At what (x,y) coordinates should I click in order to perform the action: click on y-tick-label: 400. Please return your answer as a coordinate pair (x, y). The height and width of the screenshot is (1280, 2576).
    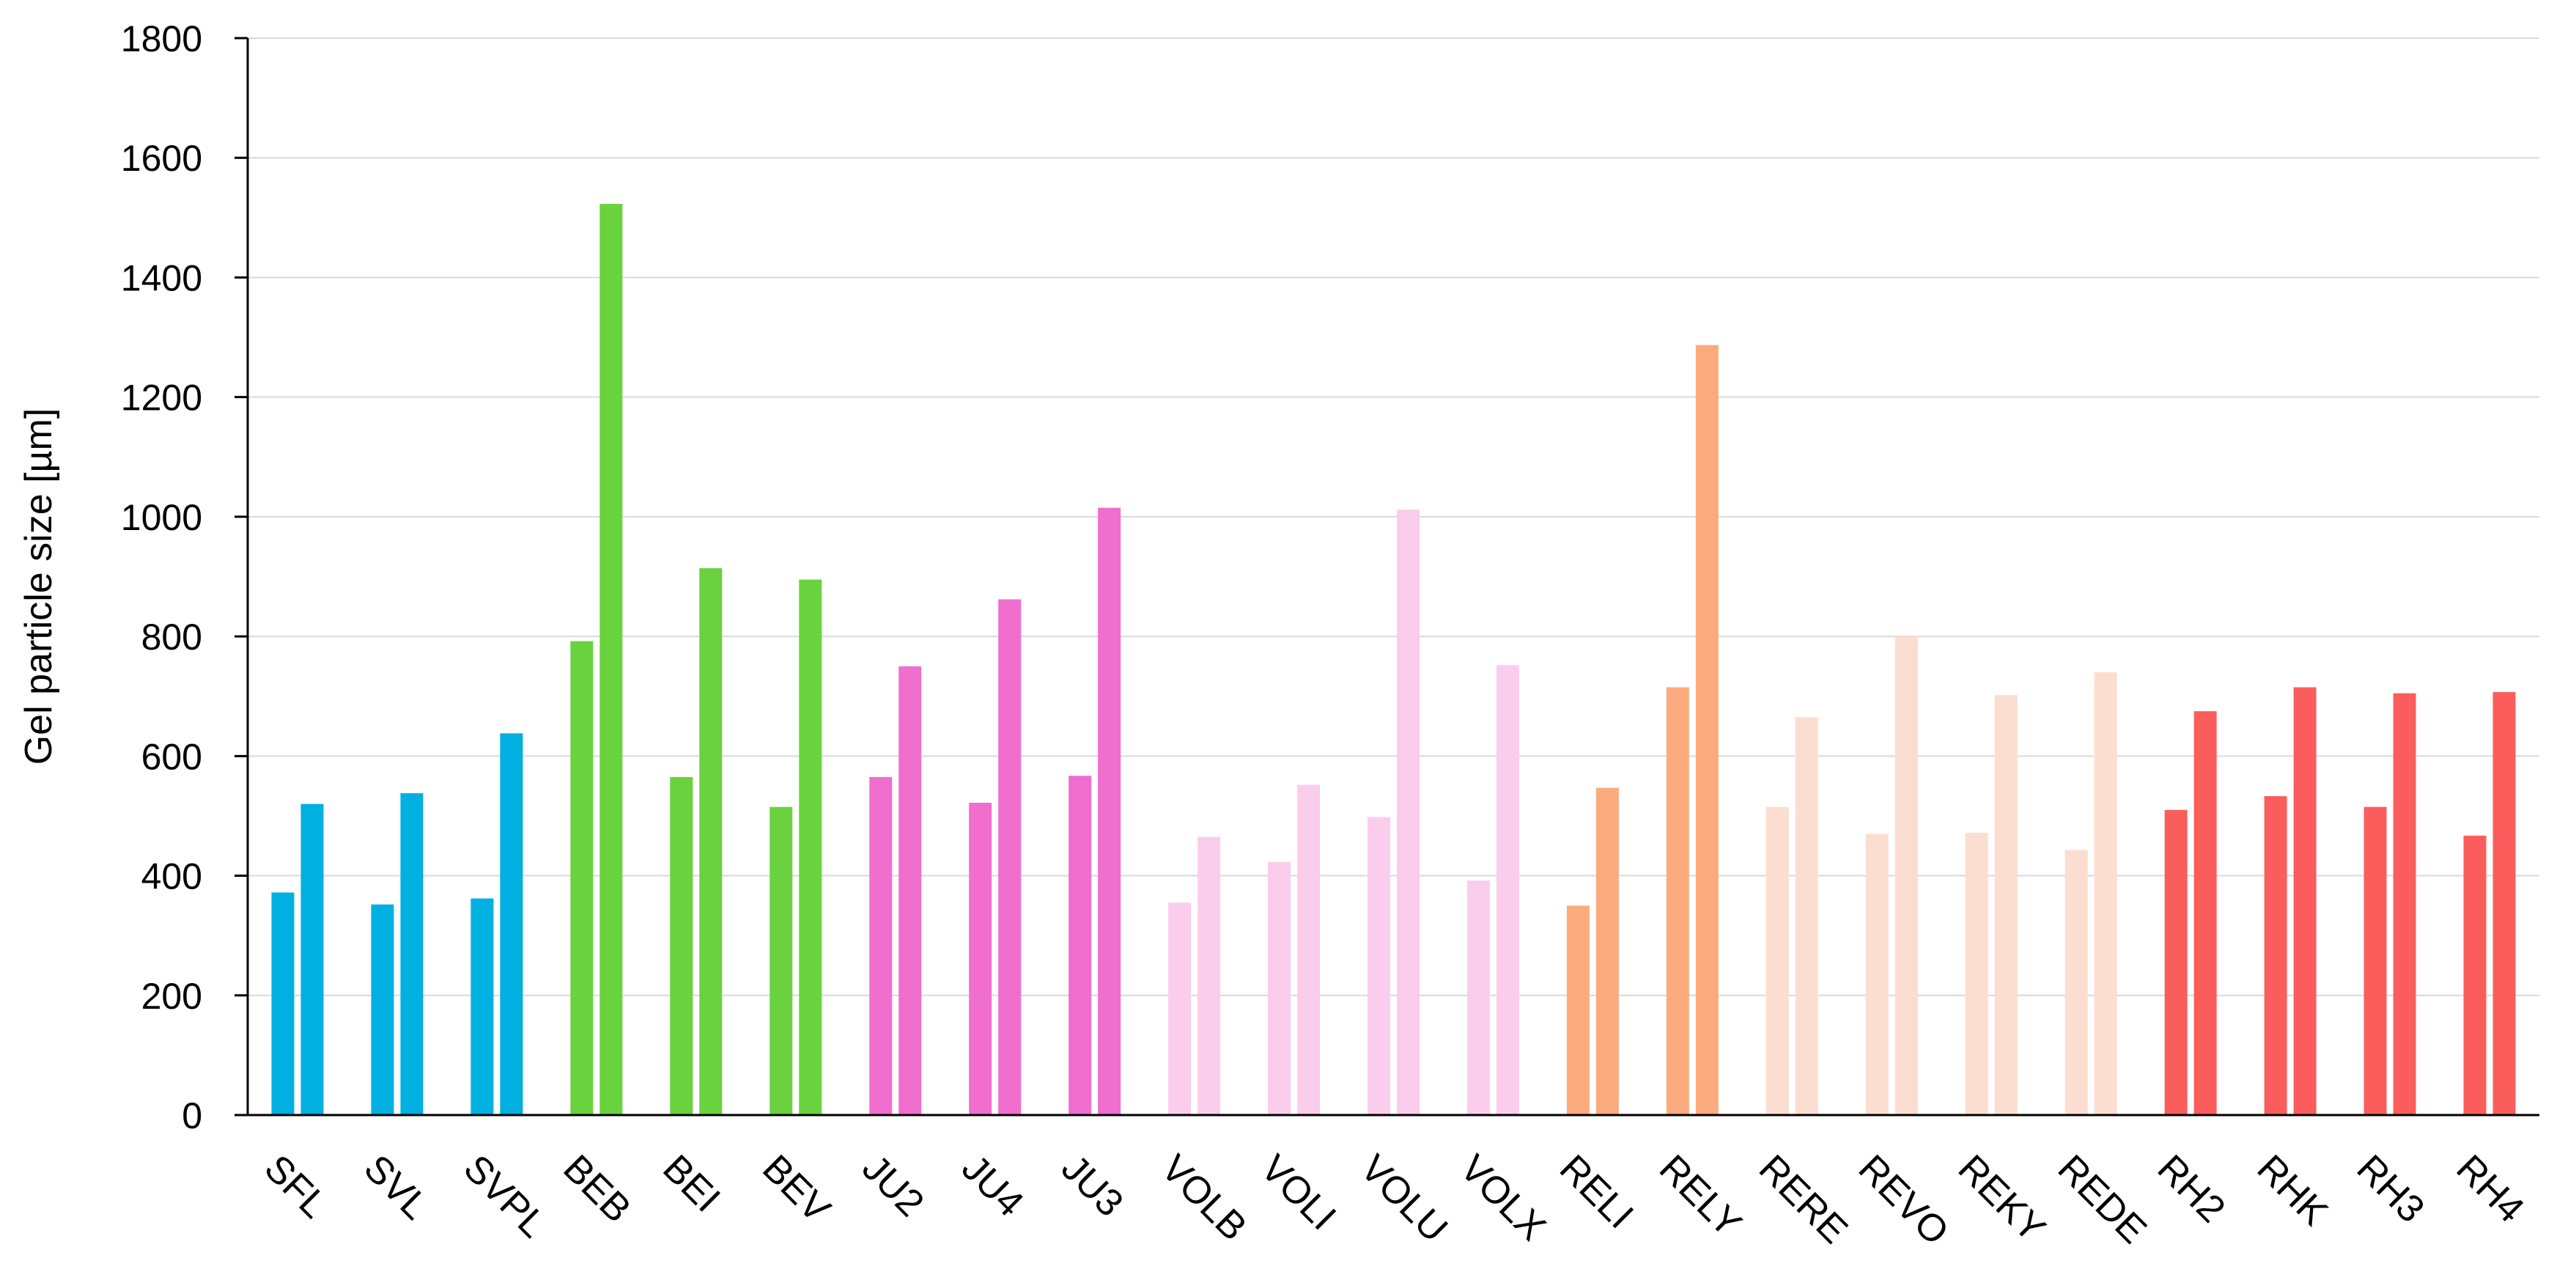
    Looking at the image, I should click on (171, 876).